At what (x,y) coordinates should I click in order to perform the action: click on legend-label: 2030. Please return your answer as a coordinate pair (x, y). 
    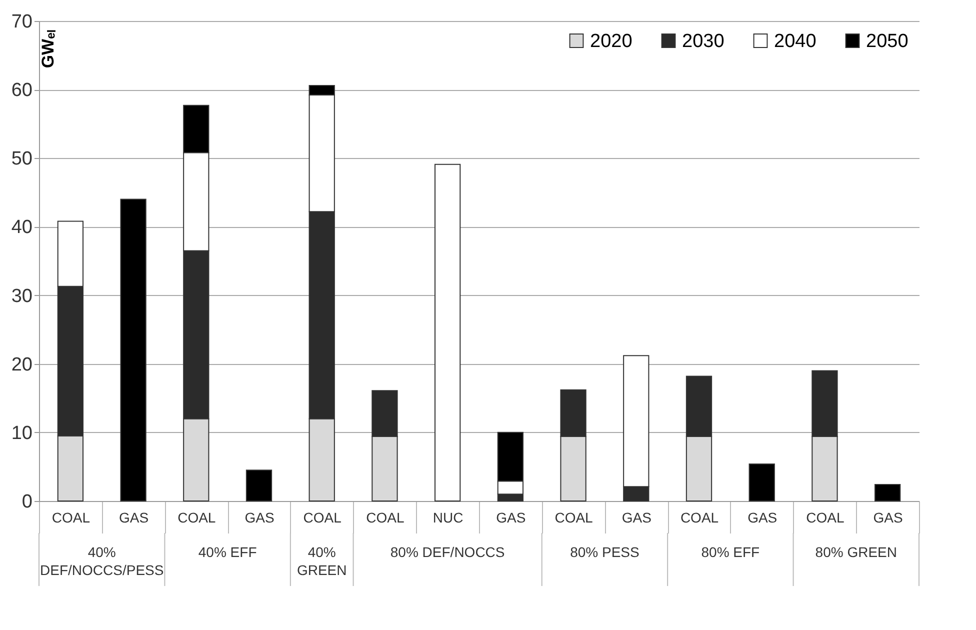
    Looking at the image, I should click on (703, 41).